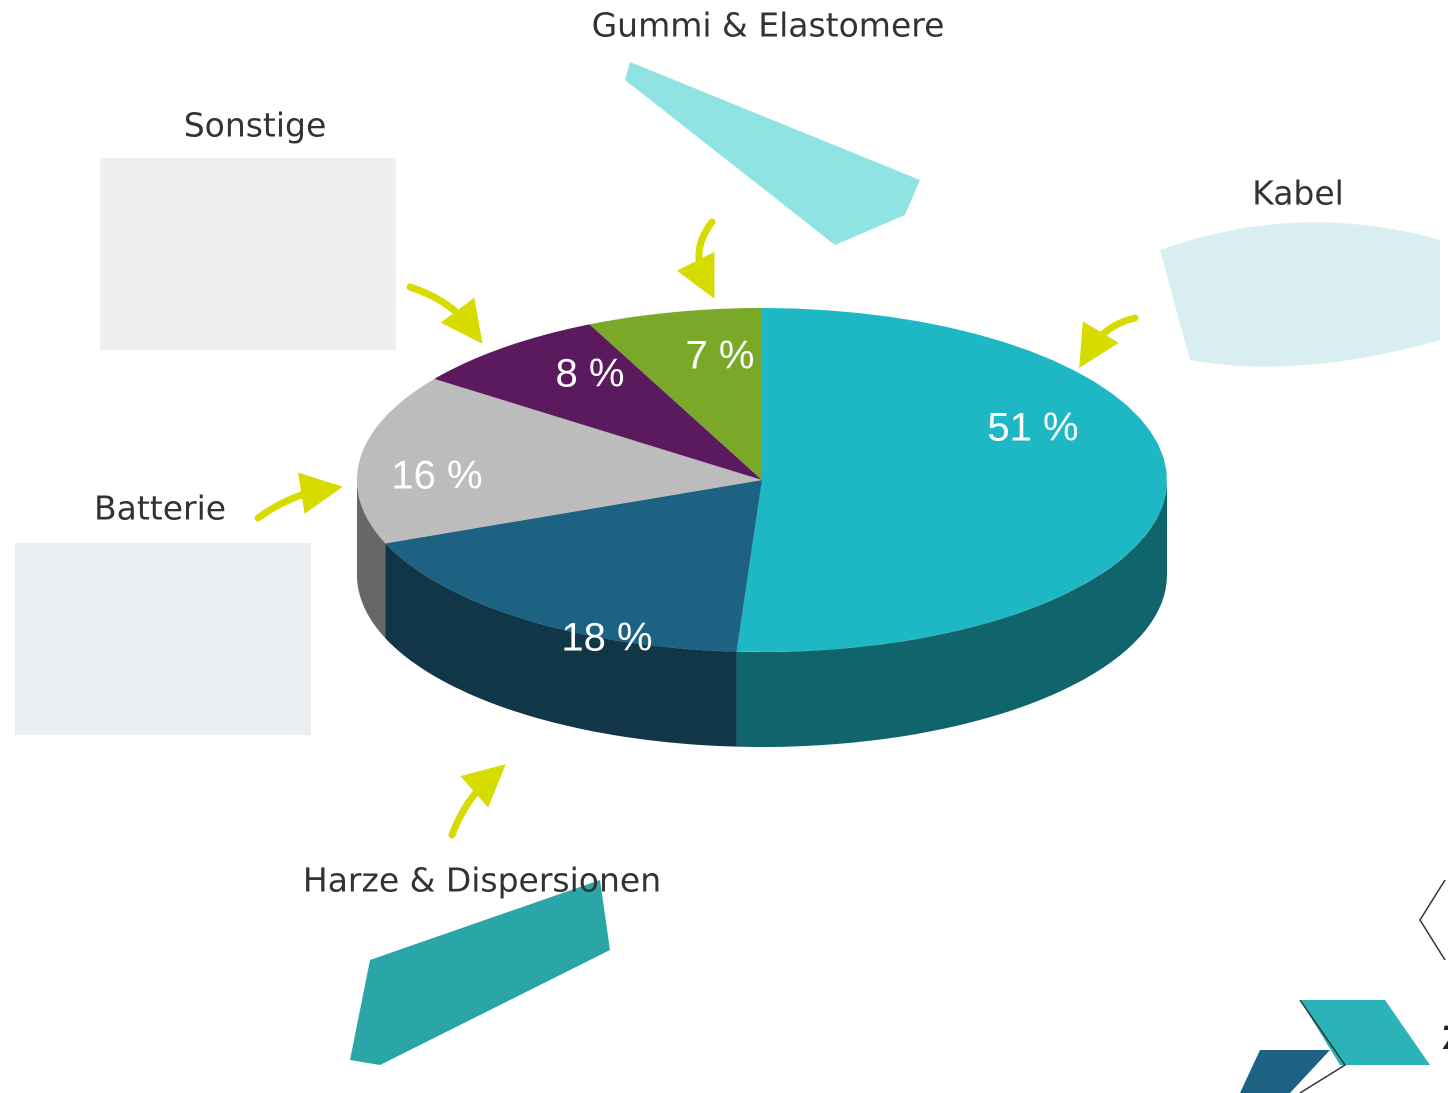  I want to click on category-label: Harze & Dispersionen, so click(482, 880).